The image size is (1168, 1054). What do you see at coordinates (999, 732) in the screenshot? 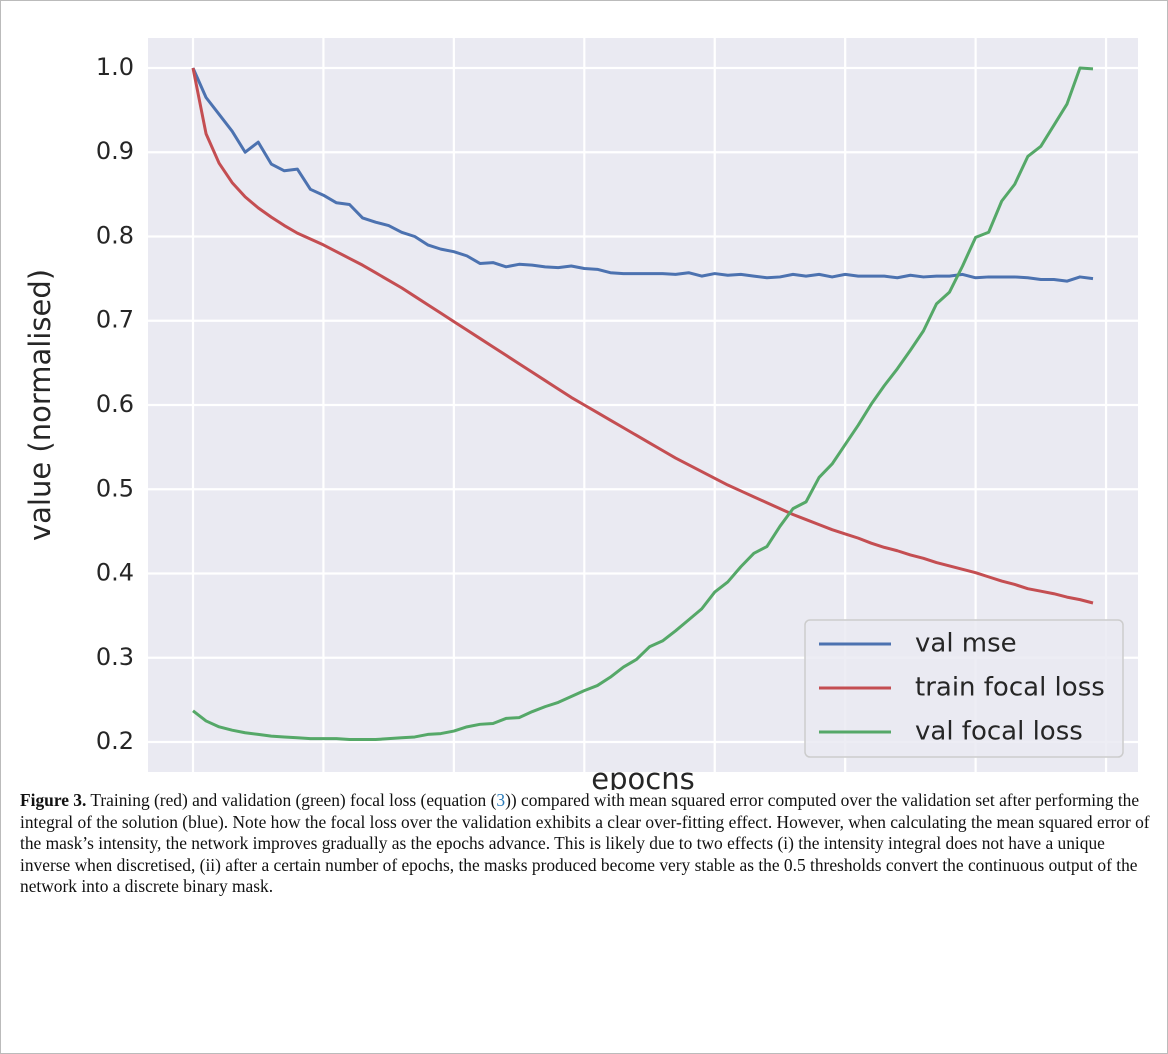
I see `legend-label: val focal loss` at bounding box center [999, 732].